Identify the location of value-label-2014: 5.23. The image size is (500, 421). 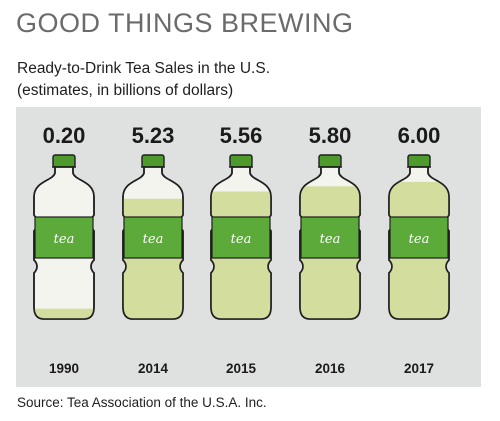
(153, 135).